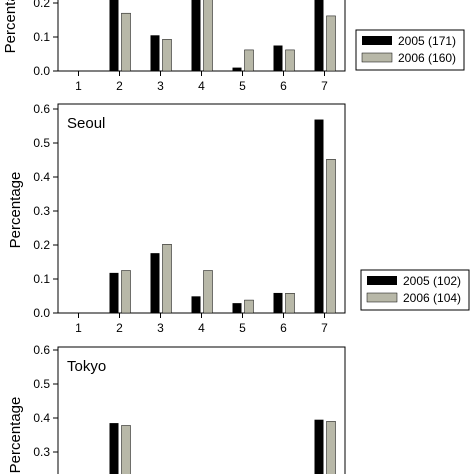 The image size is (474, 474). What do you see at coordinates (427, 41) in the screenshot?
I see `legend-label: 2005 (171)` at bounding box center [427, 41].